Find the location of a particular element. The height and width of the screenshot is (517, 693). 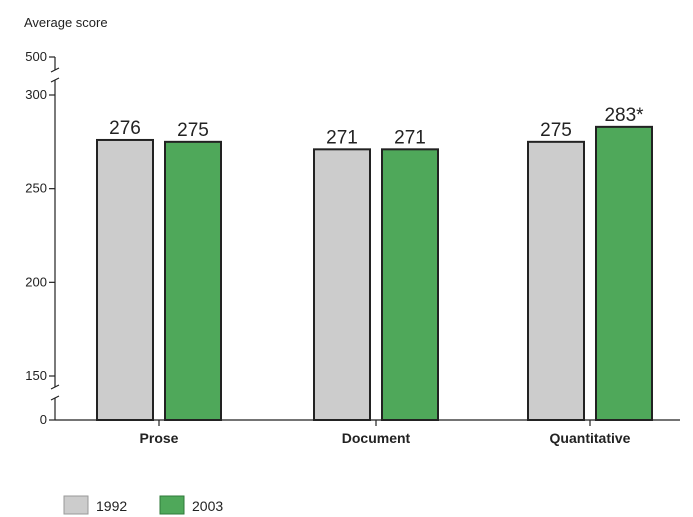

legend-swatch-1992 is located at coordinates (76, 505).